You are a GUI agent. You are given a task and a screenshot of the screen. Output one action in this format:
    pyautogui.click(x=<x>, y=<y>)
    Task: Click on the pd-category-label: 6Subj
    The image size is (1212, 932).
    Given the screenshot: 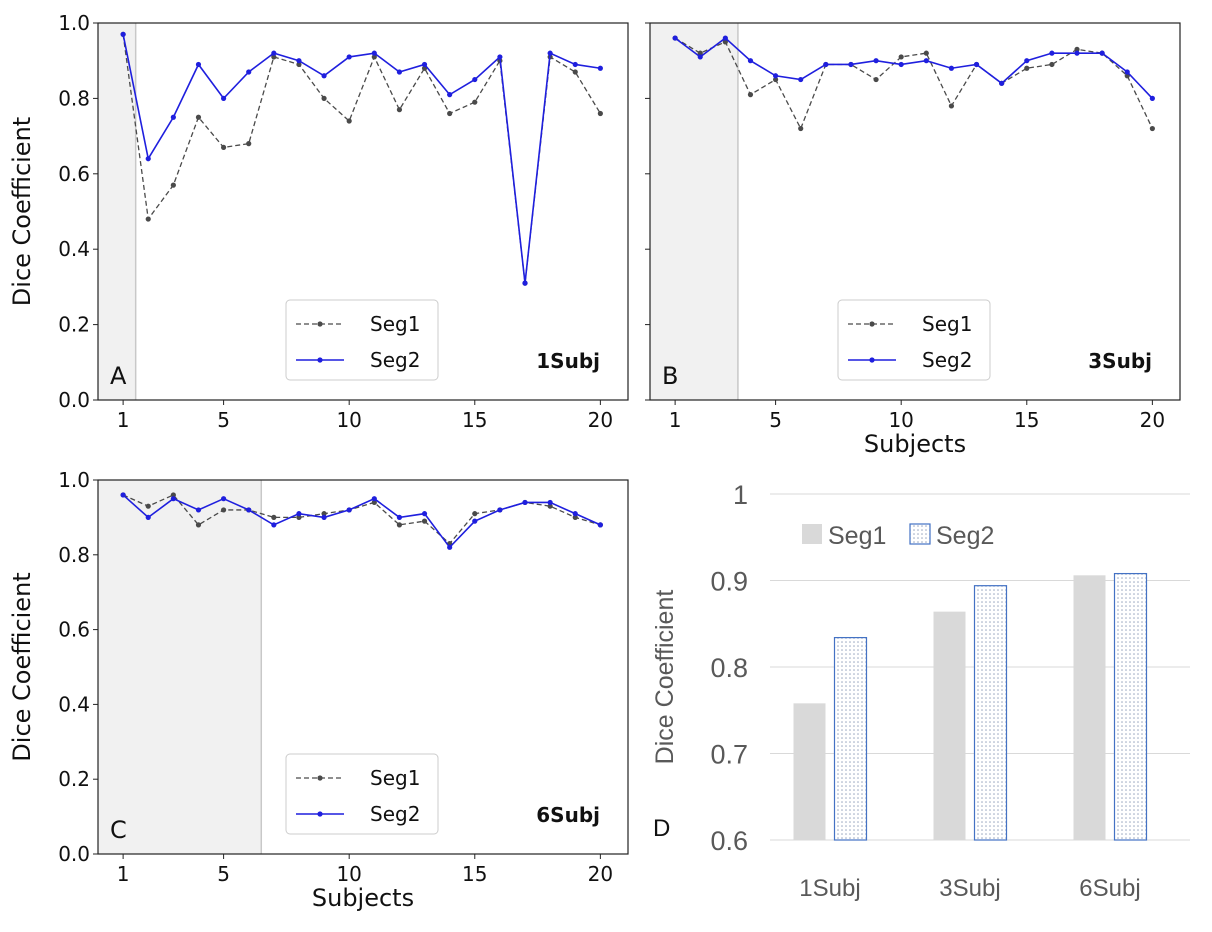 What is the action you would take?
    pyautogui.click(x=1109, y=888)
    